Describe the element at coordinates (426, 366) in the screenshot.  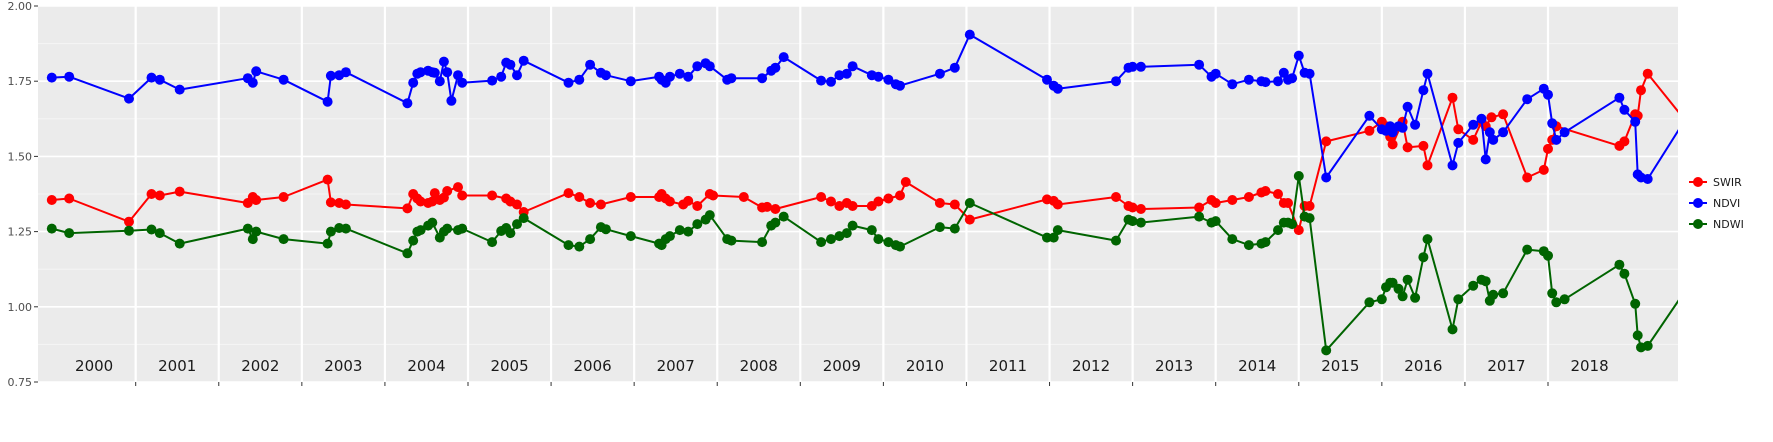
I see `year-label: 2004` at that location.